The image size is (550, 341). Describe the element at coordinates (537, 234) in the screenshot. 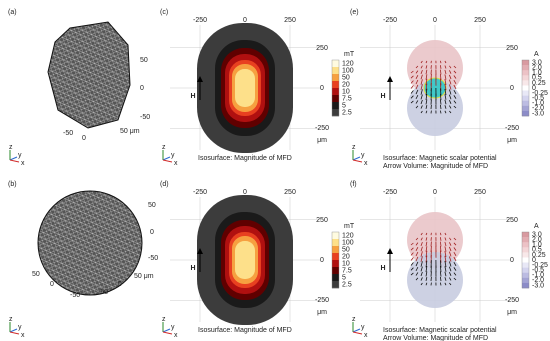

I see `colorbar-label: 3.0` at that location.